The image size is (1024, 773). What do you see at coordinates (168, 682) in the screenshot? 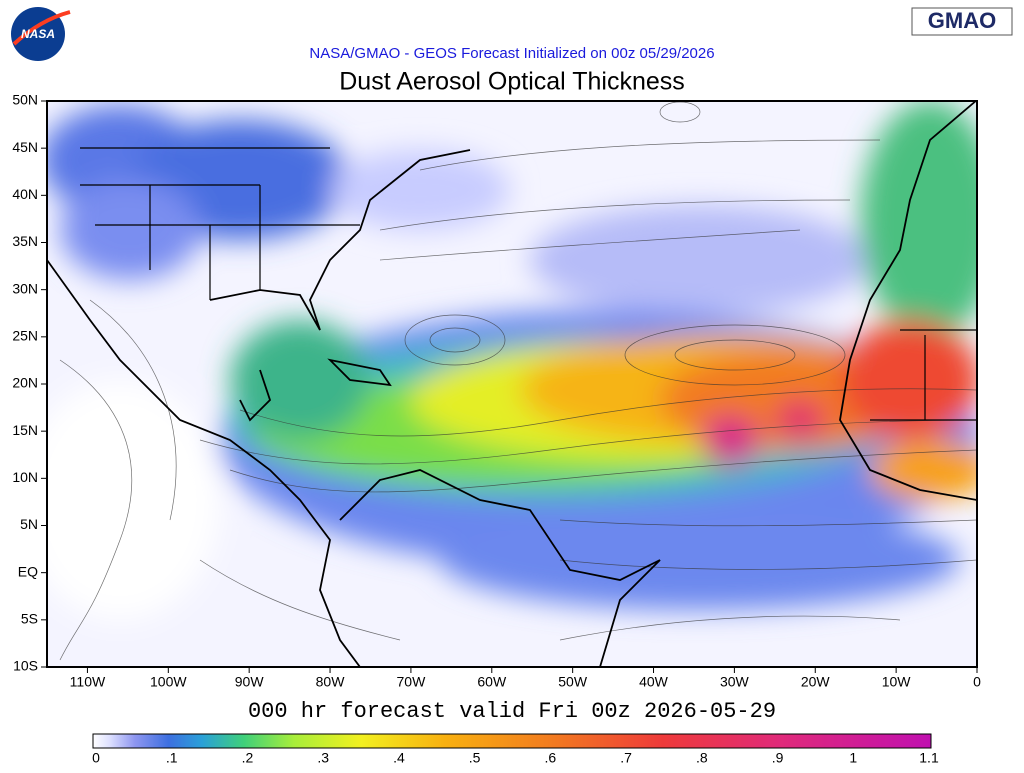
I see `lon-label: 100W` at bounding box center [168, 682].